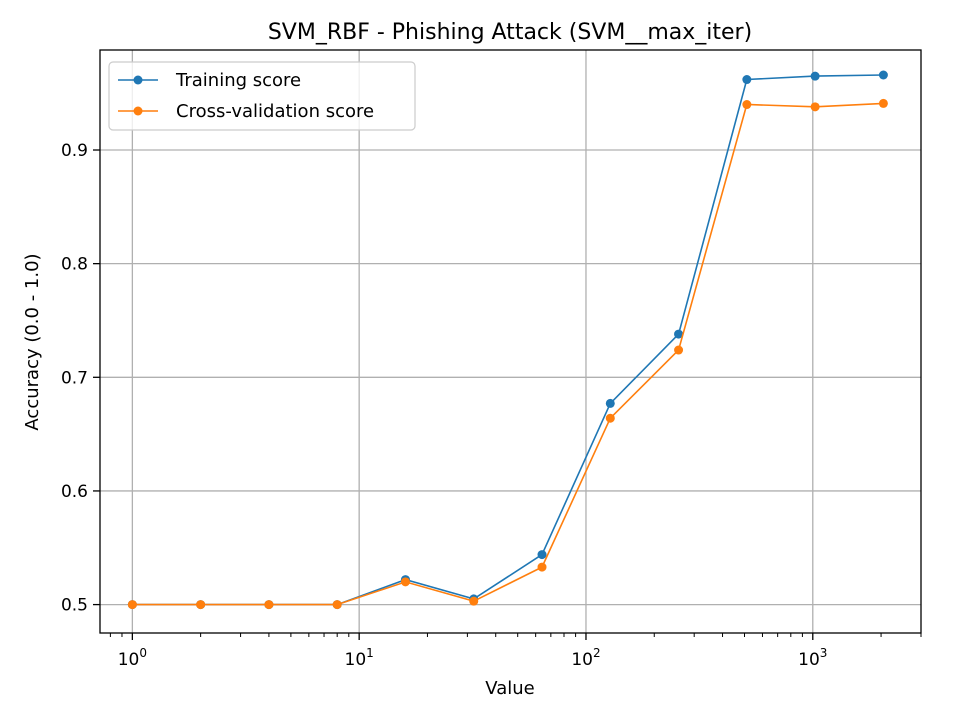 The height and width of the screenshot is (720, 960). I want to click on legend-label-training: Training score, so click(238, 80).